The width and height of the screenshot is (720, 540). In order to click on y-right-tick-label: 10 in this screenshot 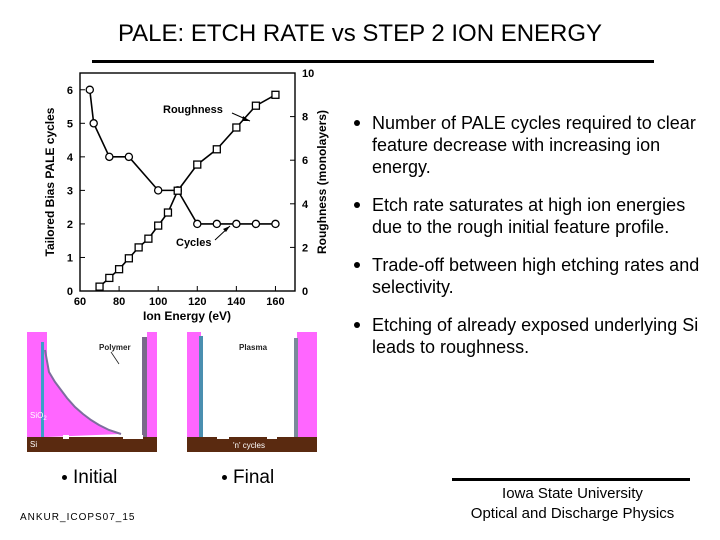, I will do `click(308, 74)`.